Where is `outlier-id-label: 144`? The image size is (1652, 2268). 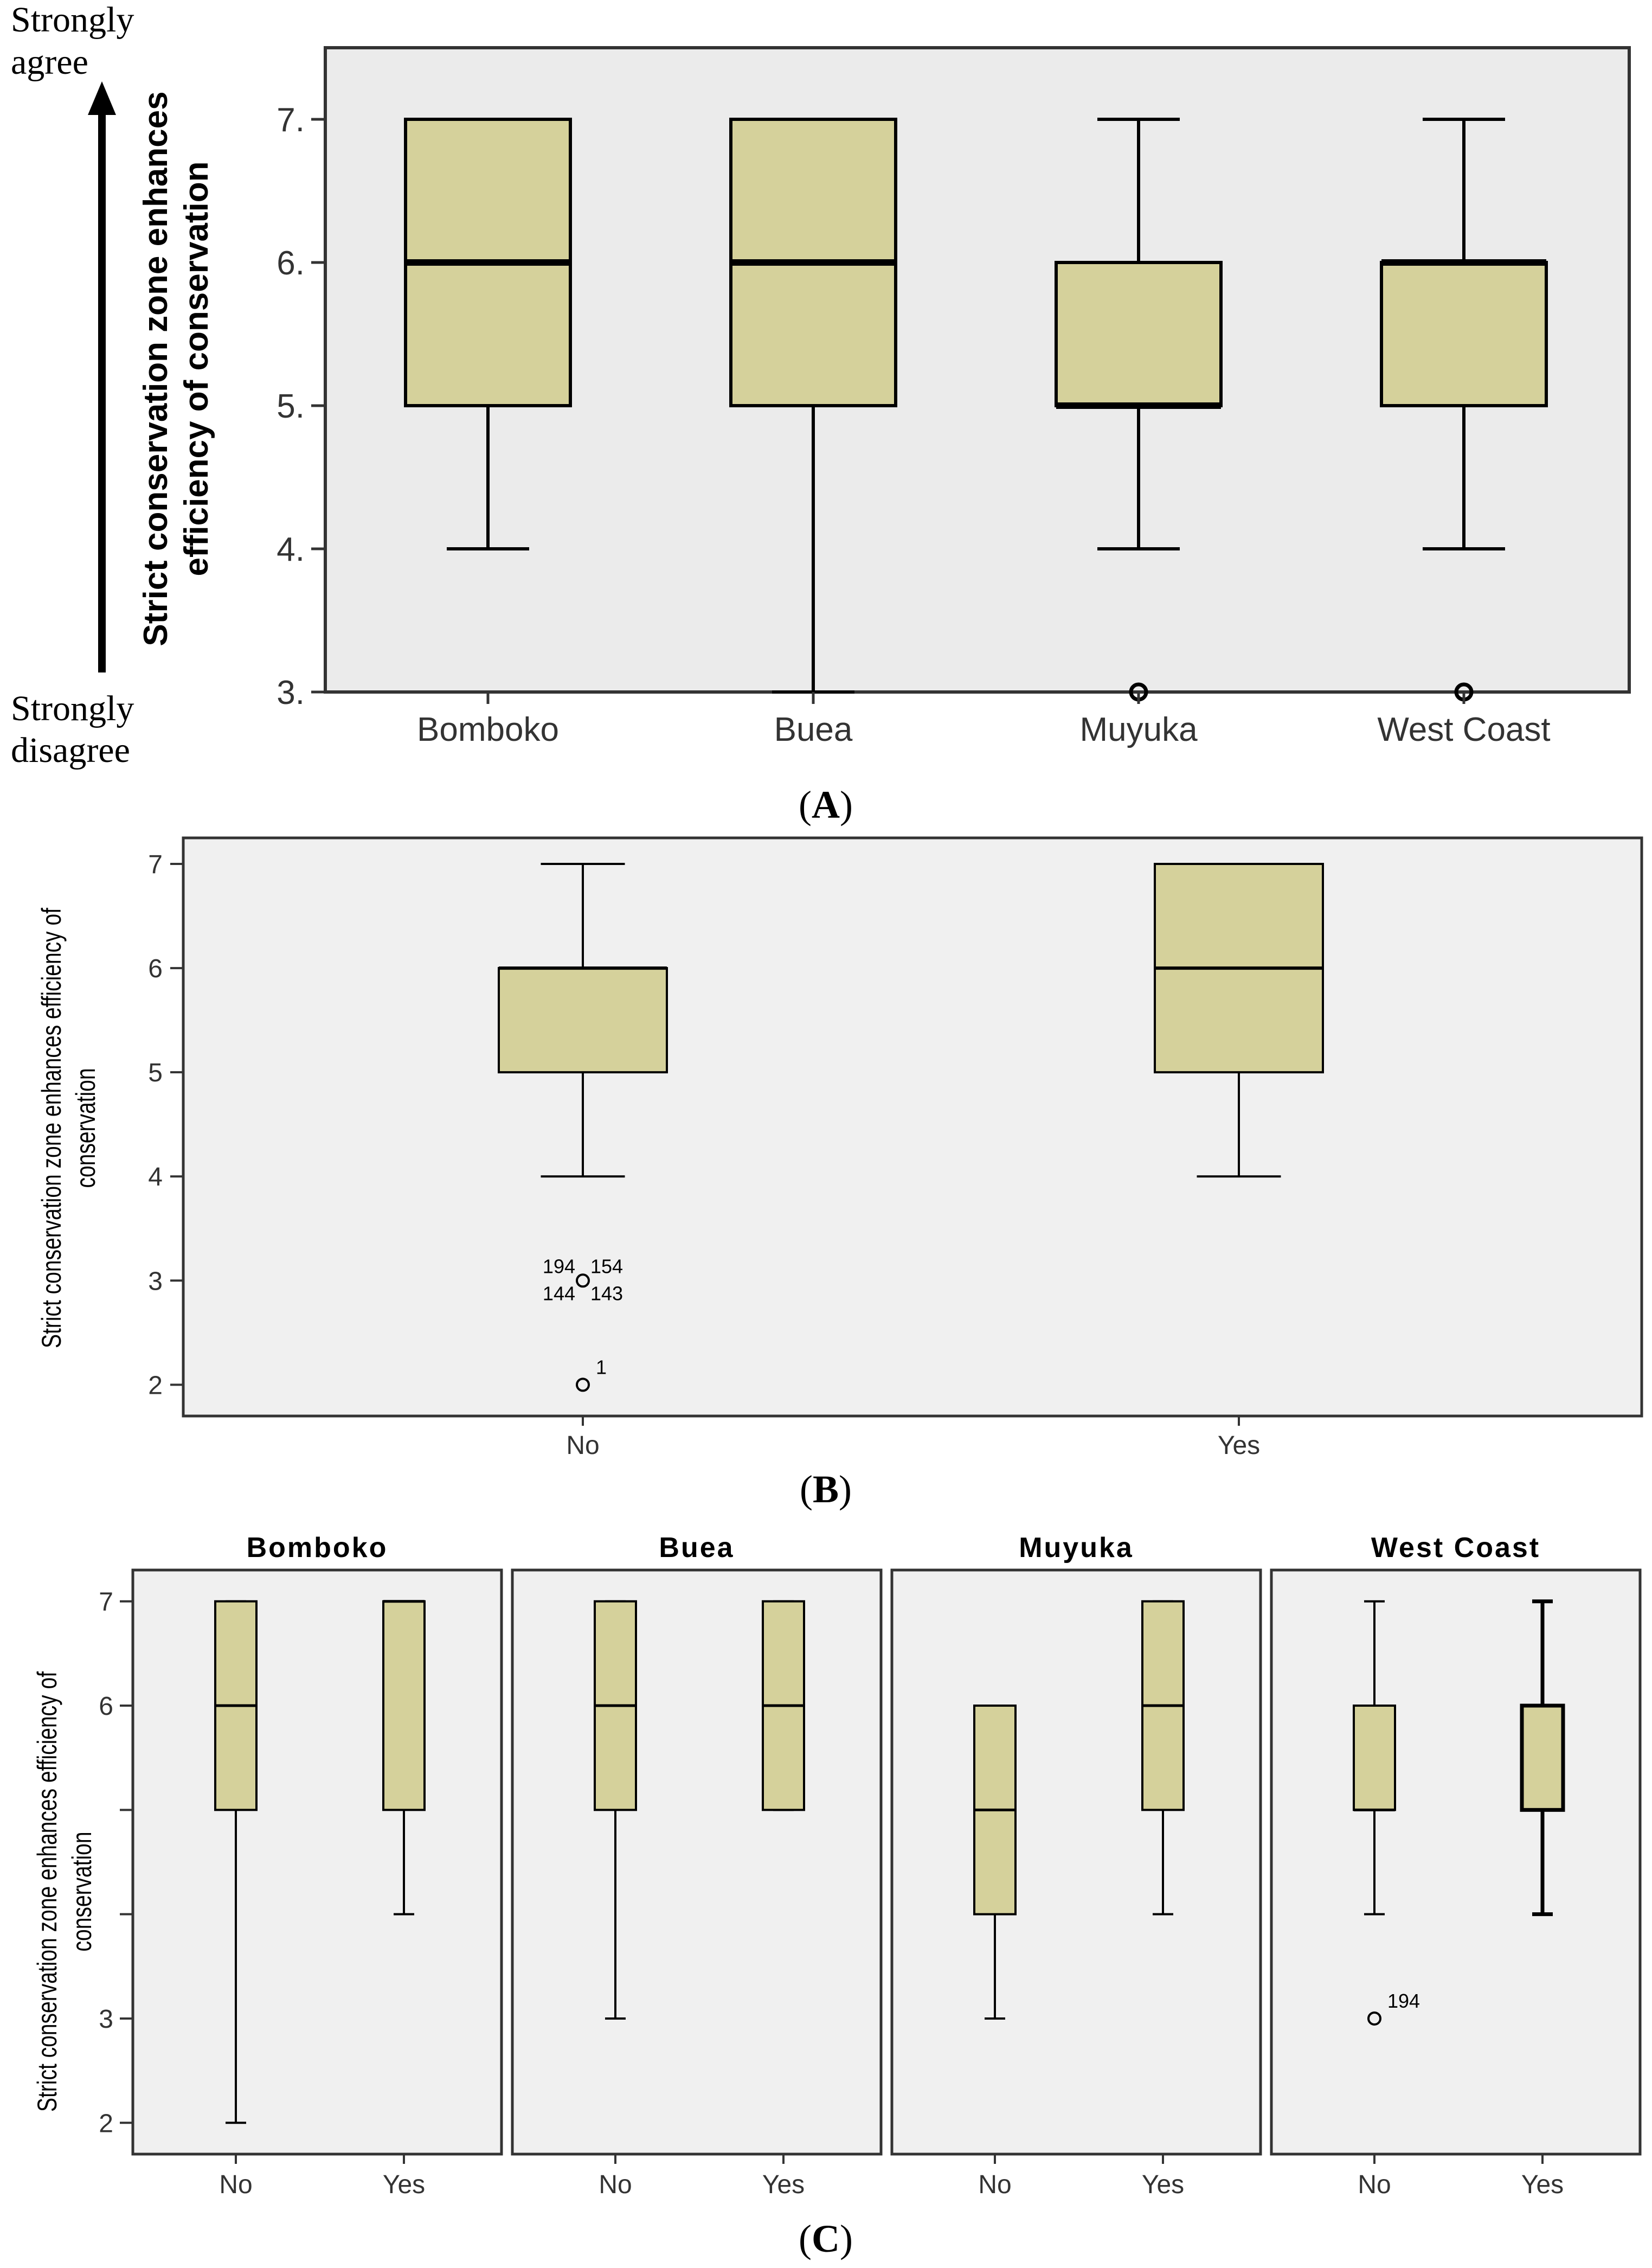
outlier-id-label: 144 is located at coordinates (559, 1293).